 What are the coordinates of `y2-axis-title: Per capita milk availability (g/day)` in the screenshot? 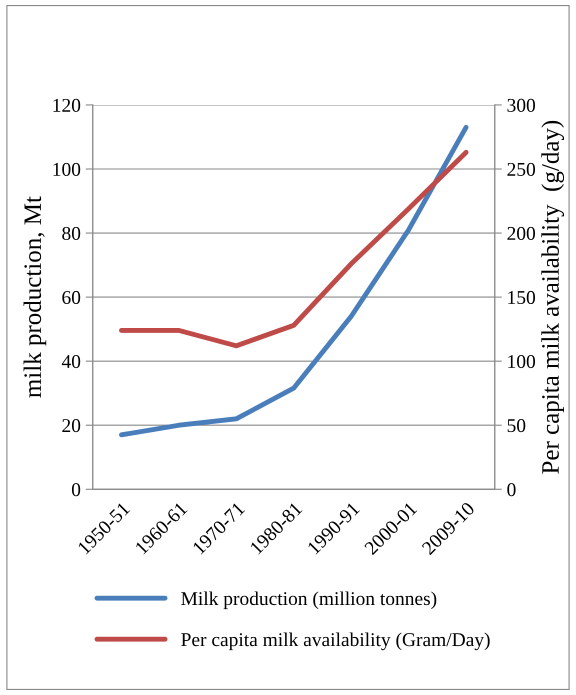 It's located at (552, 297).